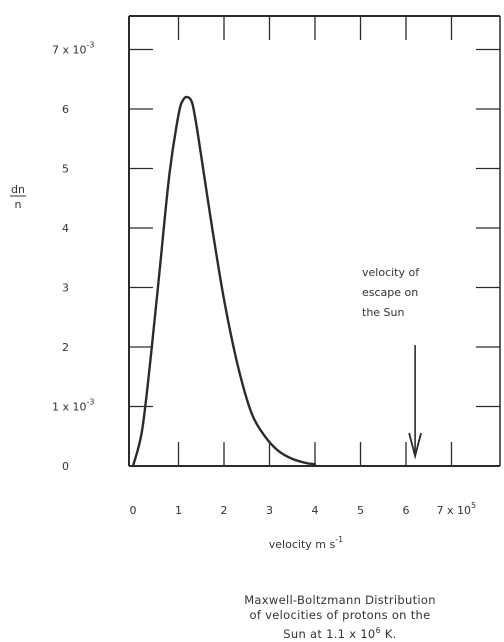  Describe the element at coordinates (18, 189) in the screenshot. I see `y-axis-label-numerator: dn` at that location.